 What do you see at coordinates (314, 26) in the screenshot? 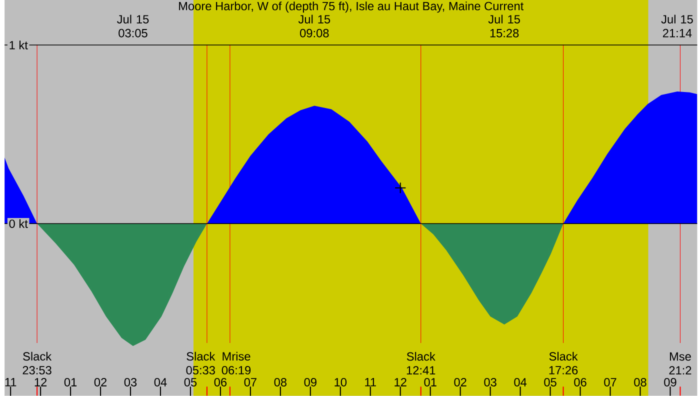
I see `annotation: Jul 15 09:08` at bounding box center [314, 26].